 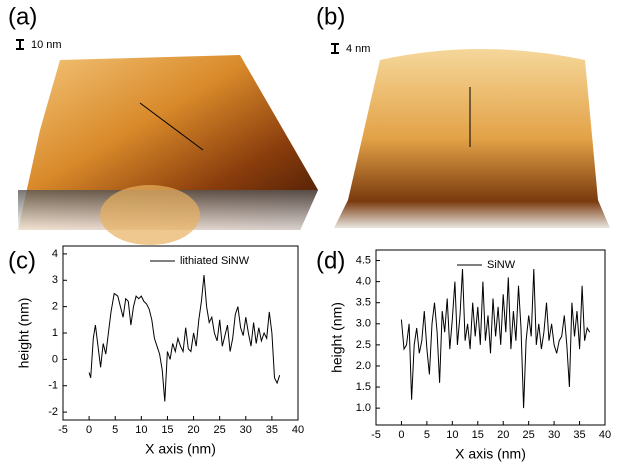 What do you see at coordinates (363, 303) in the screenshot?
I see `y-tick-label: 3.5` at bounding box center [363, 303].